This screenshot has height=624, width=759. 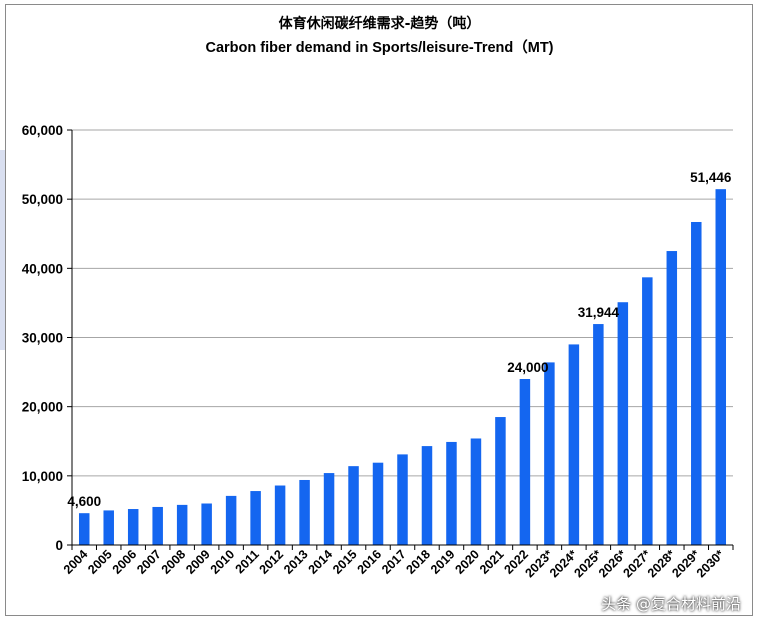 What do you see at coordinates (549, 453) in the screenshot?
I see `bar-2023` at bounding box center [549, 453].